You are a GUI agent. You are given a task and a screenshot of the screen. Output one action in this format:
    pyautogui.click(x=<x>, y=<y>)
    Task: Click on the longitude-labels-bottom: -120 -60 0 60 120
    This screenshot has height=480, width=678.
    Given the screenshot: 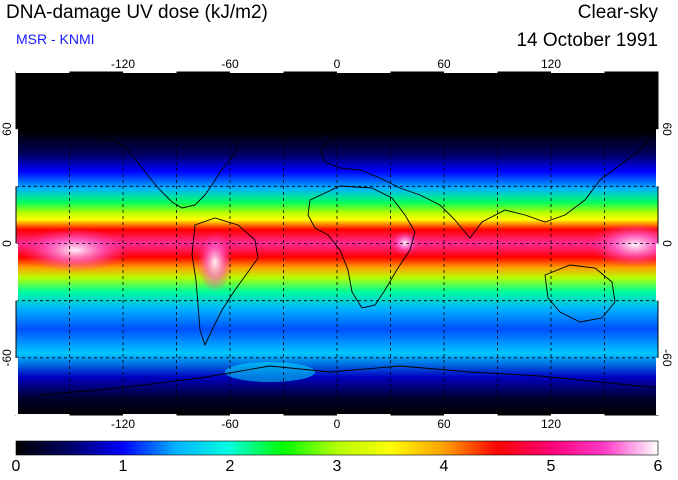 What is the action you would take?
    pyautogui.click(x=336, y=424)
    